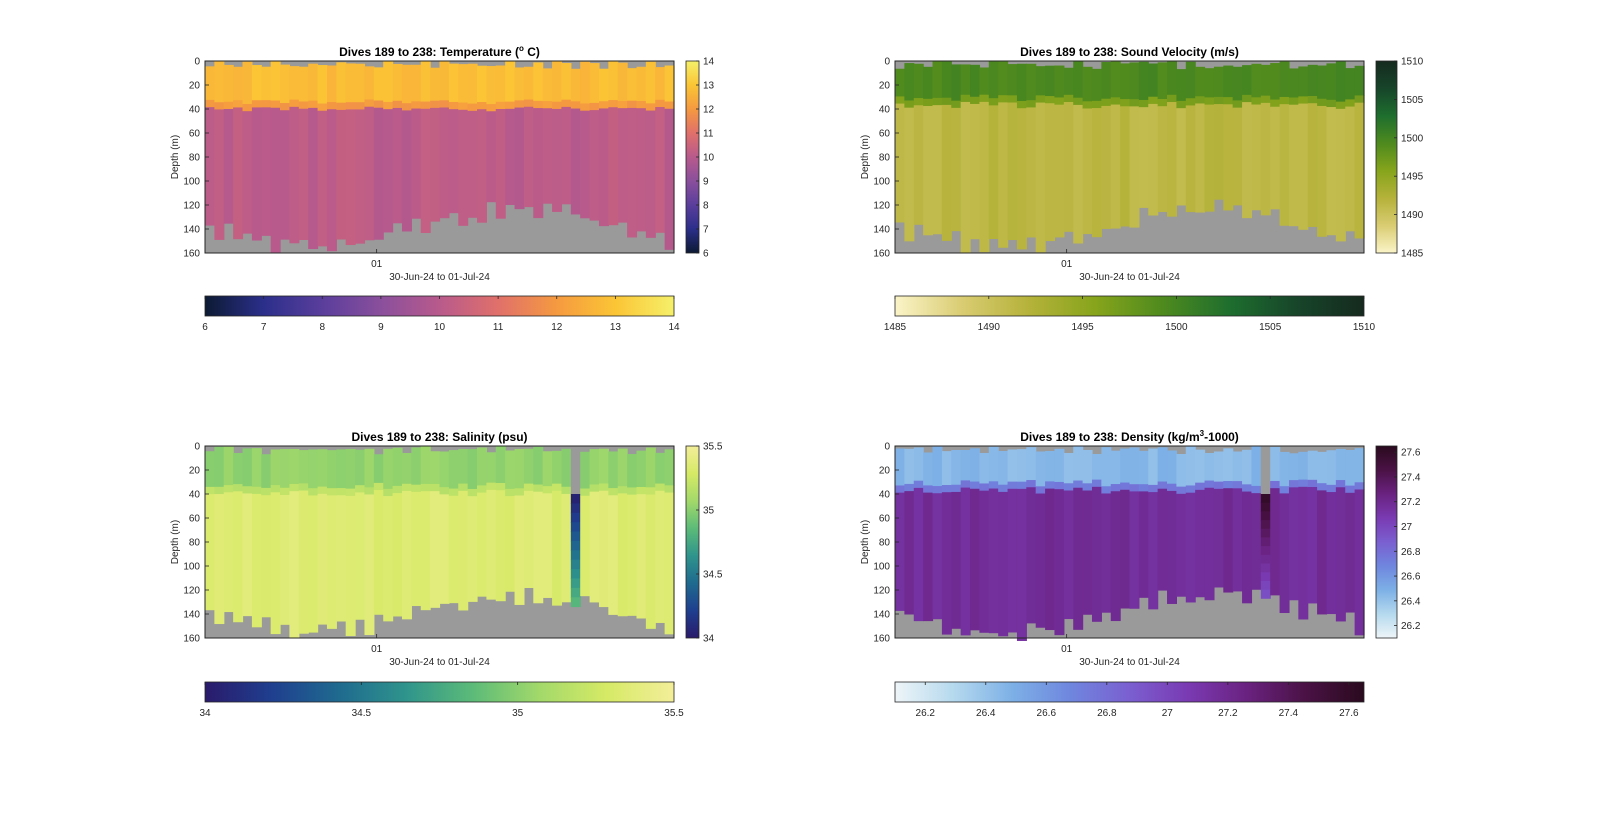 The width and height of the screenshot is (1600, 830). I want to click on colorbar-h-tick-label: 1485, so click(895, 327).